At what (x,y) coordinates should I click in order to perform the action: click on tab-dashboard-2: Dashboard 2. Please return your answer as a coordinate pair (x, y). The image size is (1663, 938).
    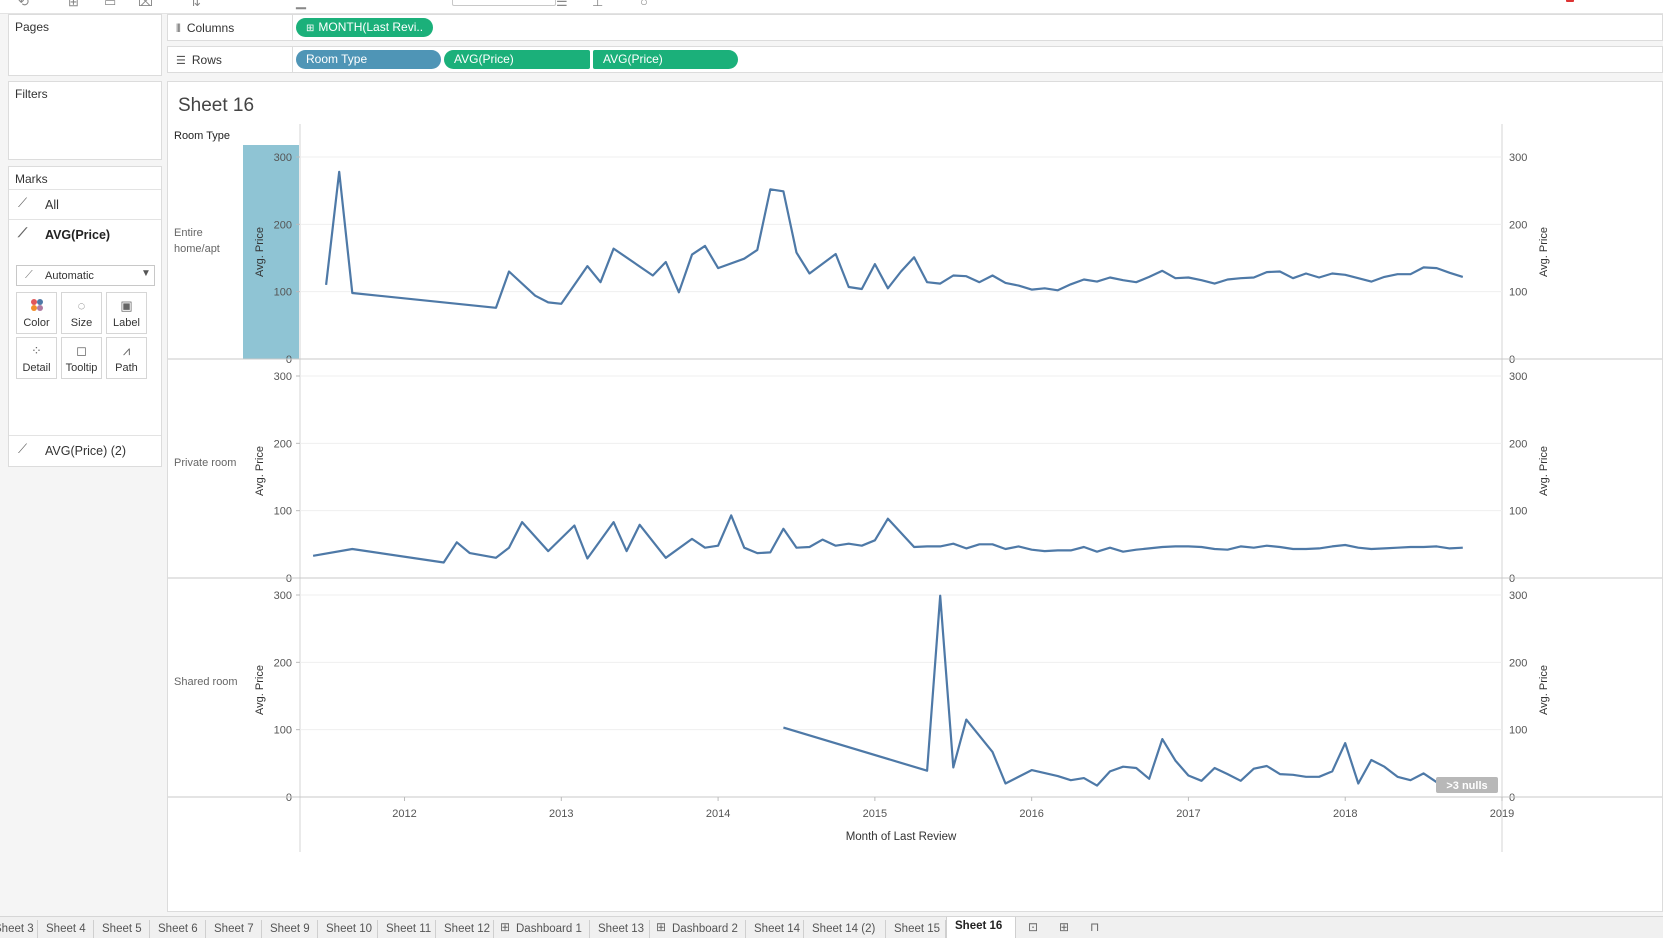
    Looking at the image, I should click on (698, 929).